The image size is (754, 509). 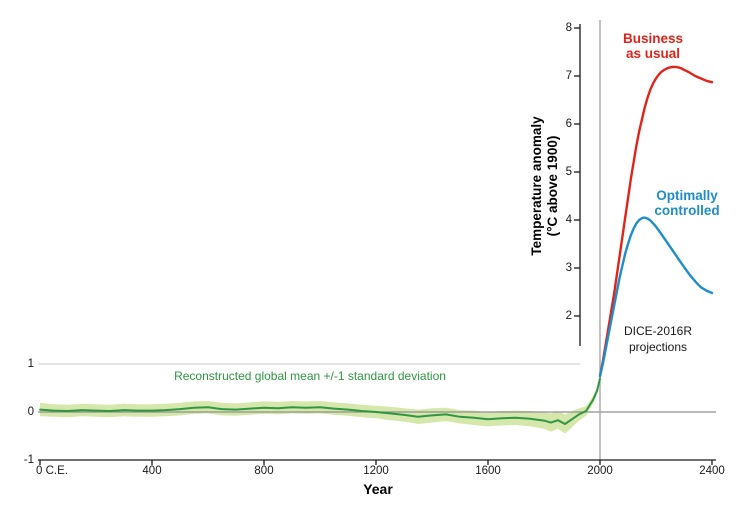 I want to click on right-y-tick-label: 6, so click(x=568, y=124).